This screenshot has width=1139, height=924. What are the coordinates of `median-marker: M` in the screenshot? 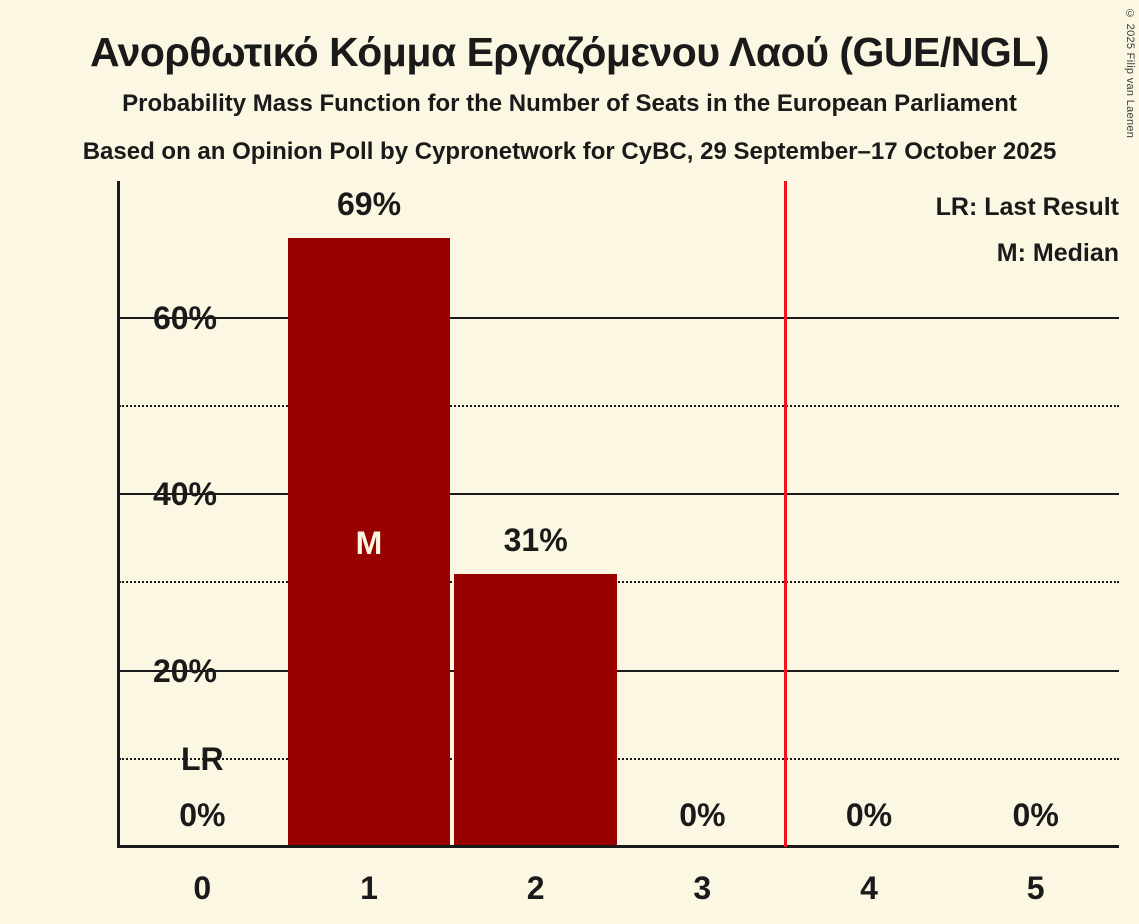 It's located at (369, 542).